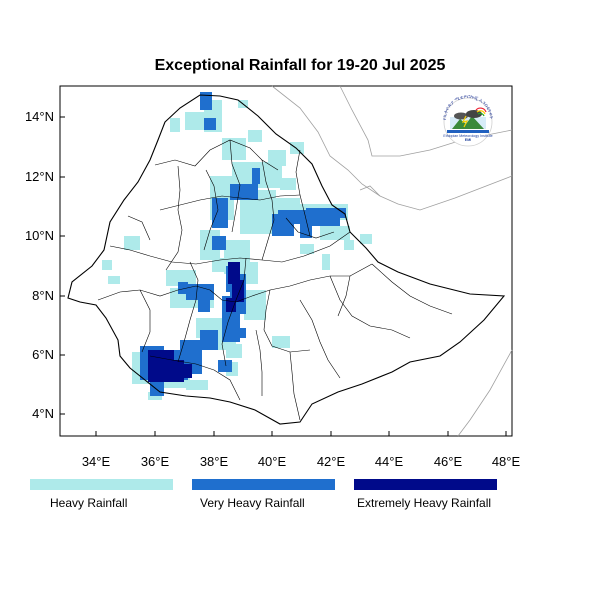 The width and height of the screenshot is (600, 600). What do you see at coordinates (155, 461) in the screenshot?
I see `x-tick-label: 36°E` at bounding box center [155, 461].